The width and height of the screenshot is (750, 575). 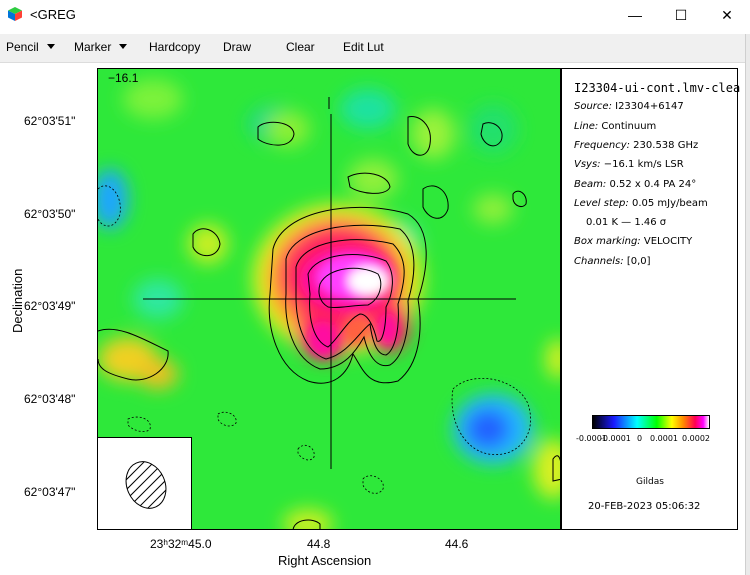 I want to click on draw-button: Draw, so click(x=237, y=47).